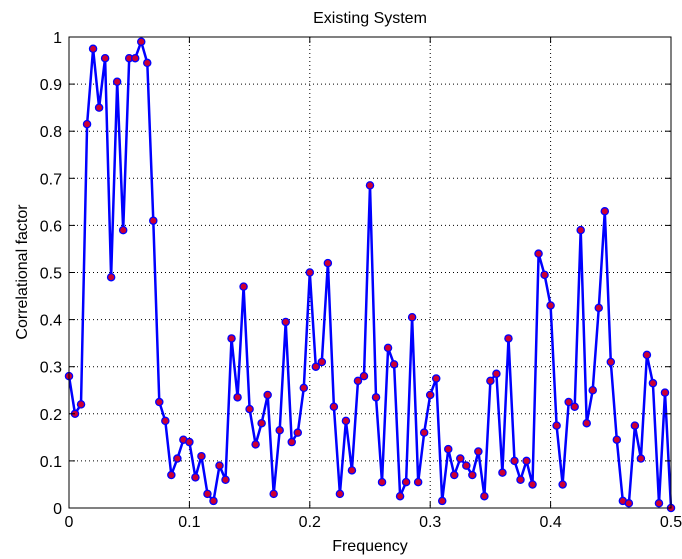 This screenshot has width=682, height=559. What do you see at coordinates (550, 522) in the screenshot?
I see `x-tick-label: 0.4` at bounding box center [550, 522].